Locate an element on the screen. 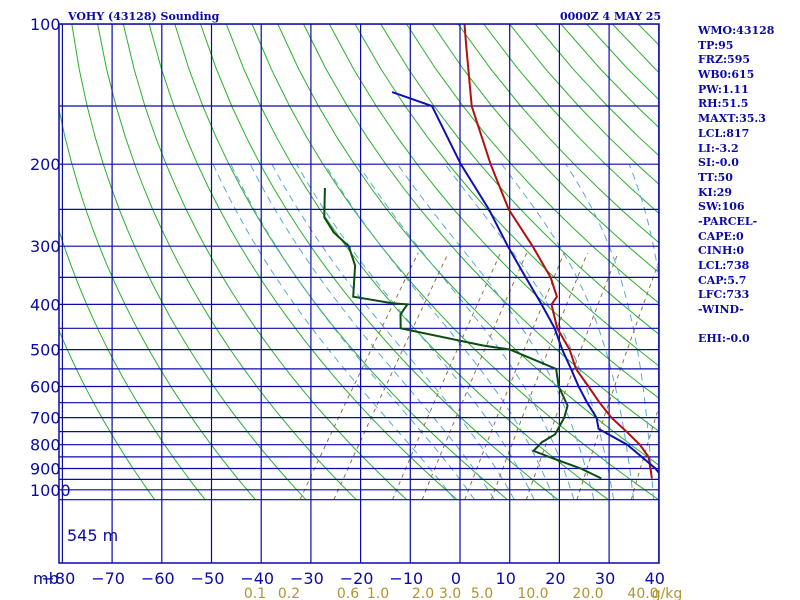  index-item: WB0:615 is located at coordinates (726, 75).